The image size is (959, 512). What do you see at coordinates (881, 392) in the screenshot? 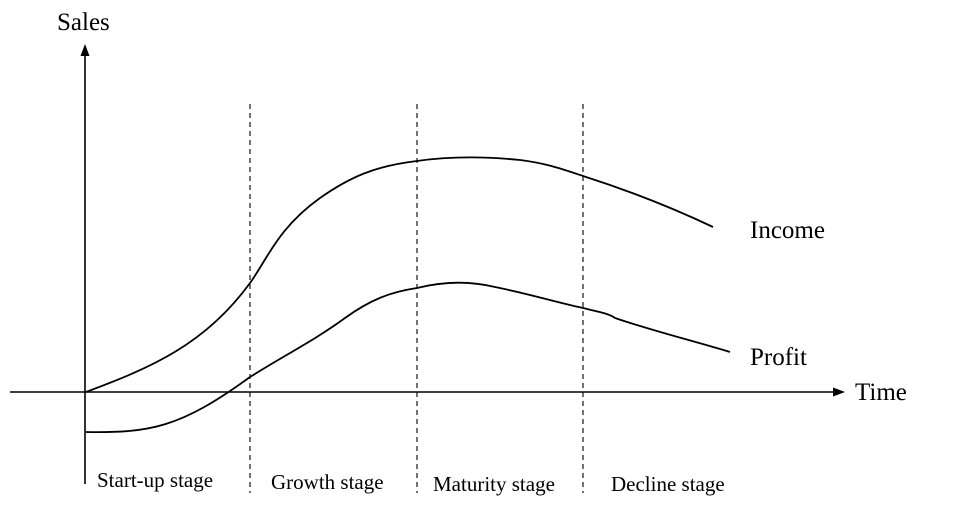
I see `x-axis-title: Time` at bounding box center [881, 392].